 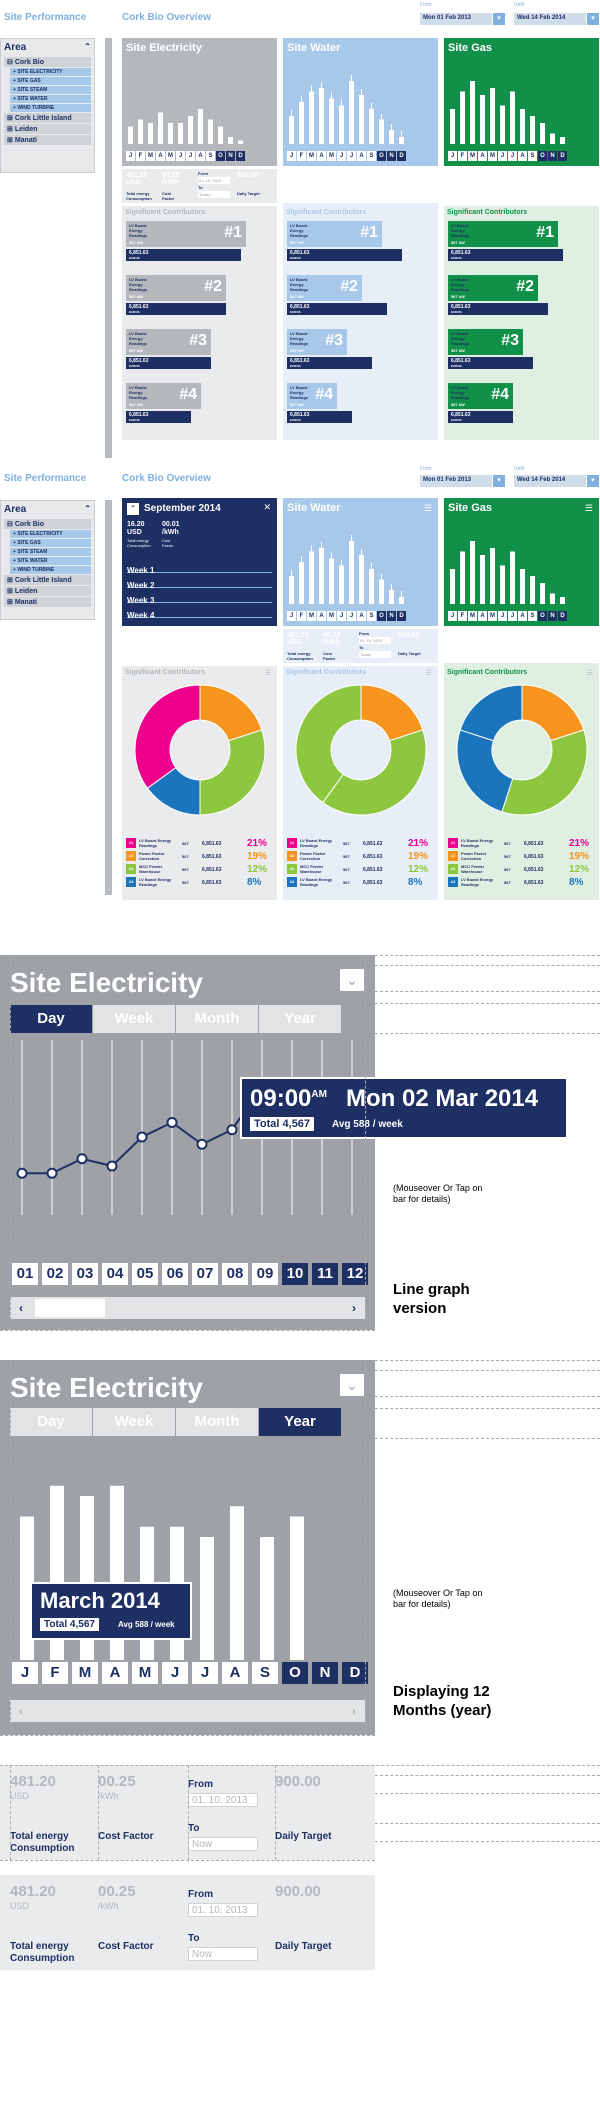 I want to click on week-row: Week 3, so click(x=199, y=597).